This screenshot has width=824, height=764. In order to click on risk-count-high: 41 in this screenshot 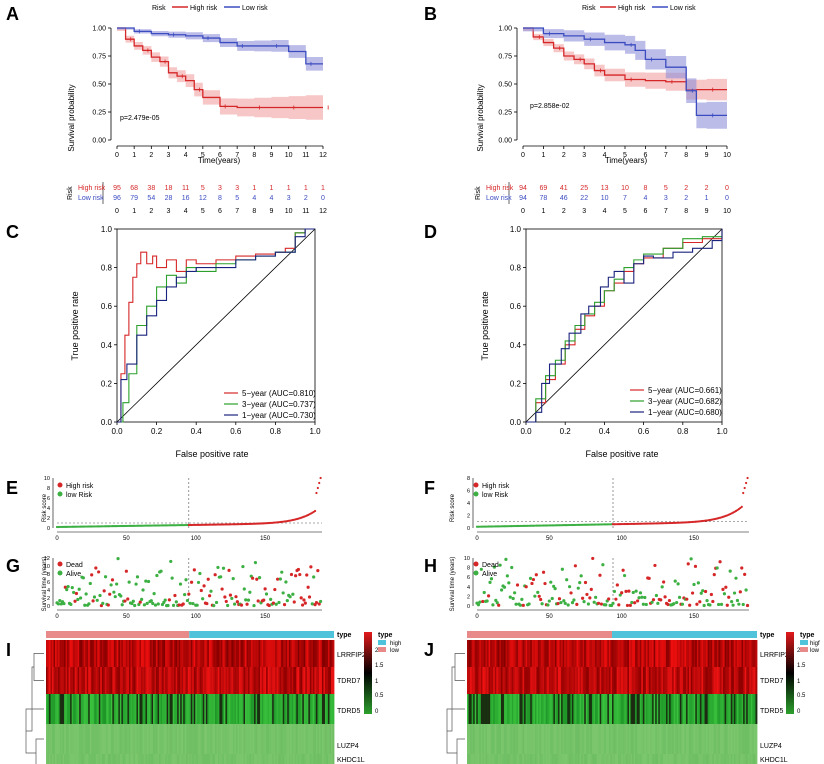, I will do `click(564, 188)`.